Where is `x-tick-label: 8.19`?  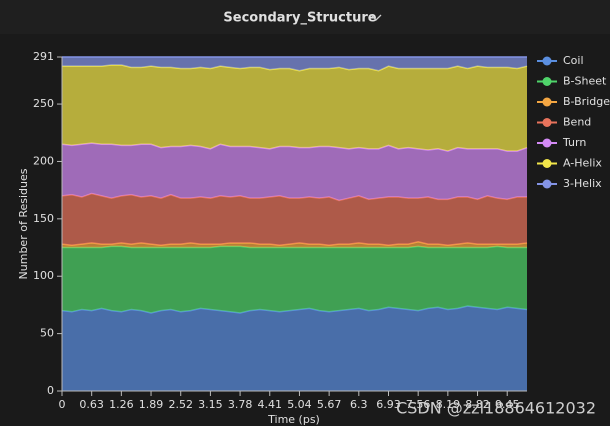 x-tick-label: 8.19 is located at coordinates (448, 404).